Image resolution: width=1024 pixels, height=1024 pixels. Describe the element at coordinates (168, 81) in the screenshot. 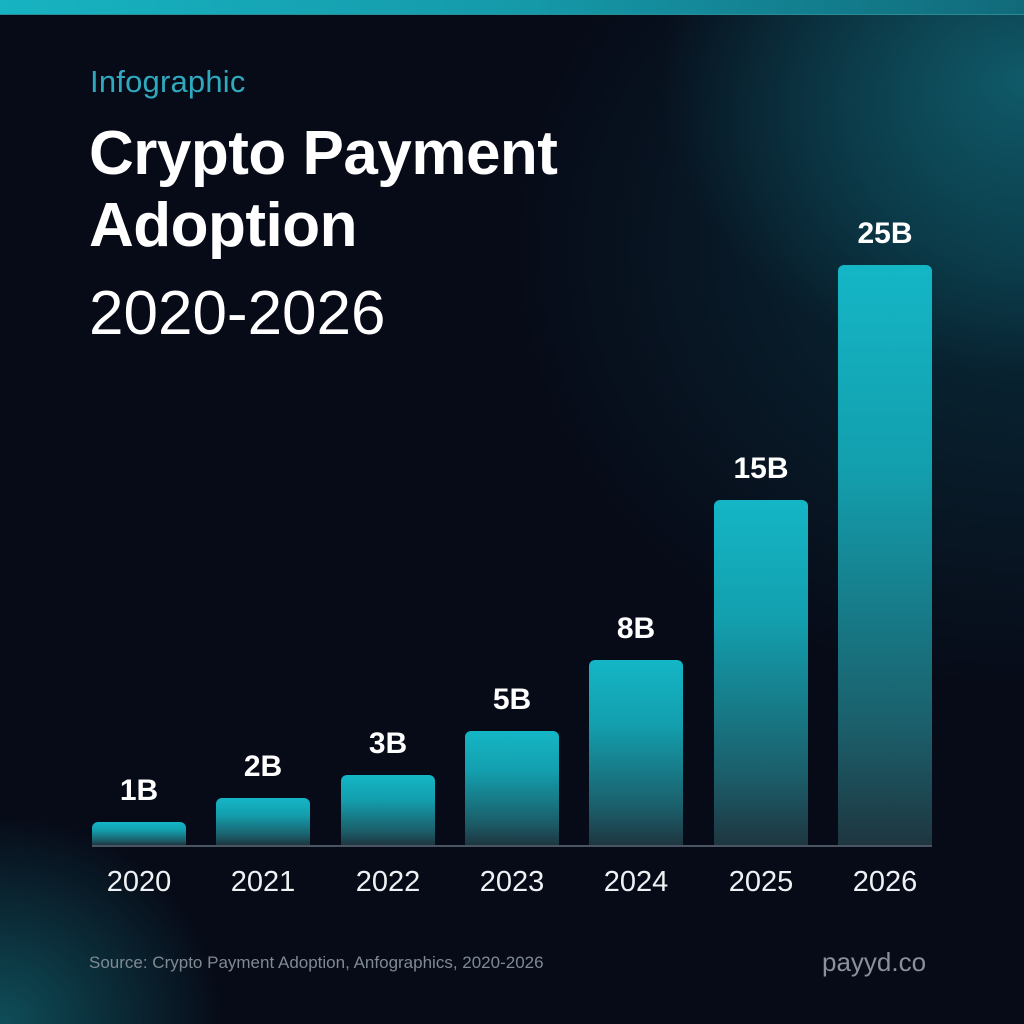

I see `eyebrow-label: Infographic` at that location.